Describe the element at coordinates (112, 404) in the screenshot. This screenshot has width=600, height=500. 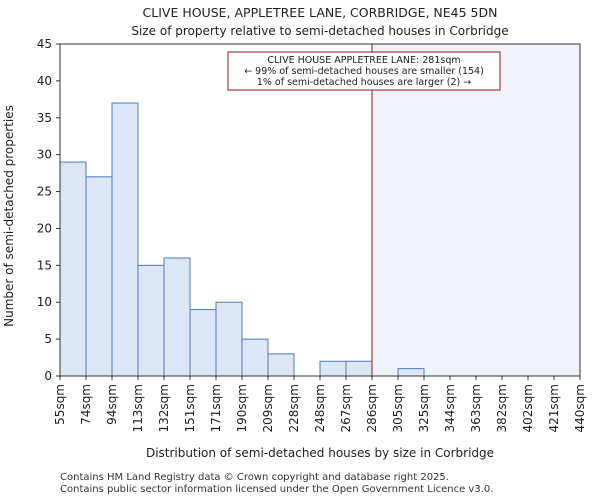
I see `x-tick-label-94sqm: 94sqm` at that location.